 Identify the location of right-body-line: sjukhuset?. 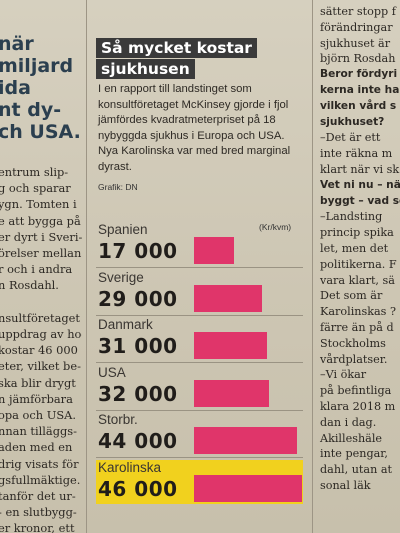
(352, 121).